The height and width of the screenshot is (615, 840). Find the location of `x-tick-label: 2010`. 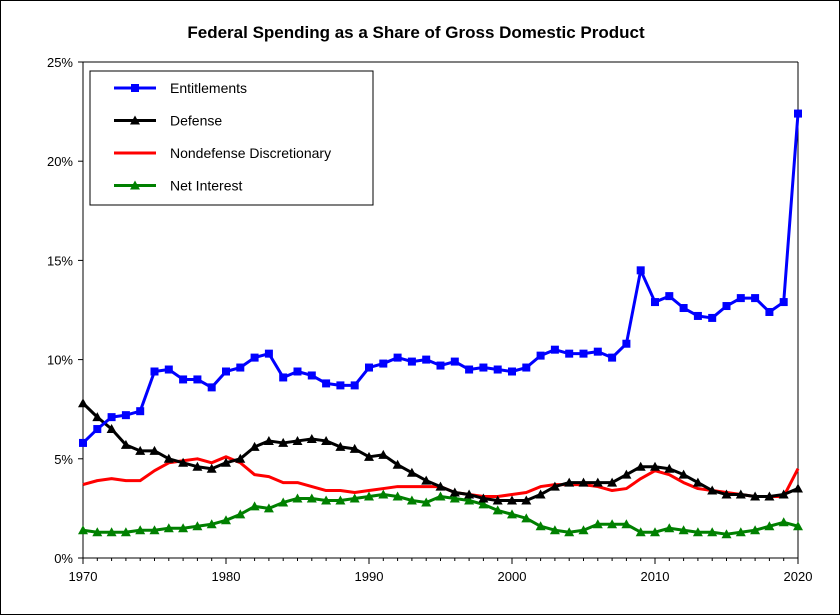

x-tick-label: 2010 is located at coordinates (655, 576).